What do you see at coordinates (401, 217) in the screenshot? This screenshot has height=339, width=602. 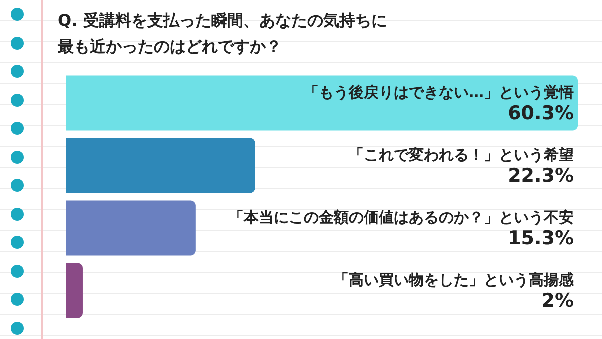 I see `y-tick-label: 「本当にこの金額の価値はあるのか？」という不安` at bounding box center [401, 217].